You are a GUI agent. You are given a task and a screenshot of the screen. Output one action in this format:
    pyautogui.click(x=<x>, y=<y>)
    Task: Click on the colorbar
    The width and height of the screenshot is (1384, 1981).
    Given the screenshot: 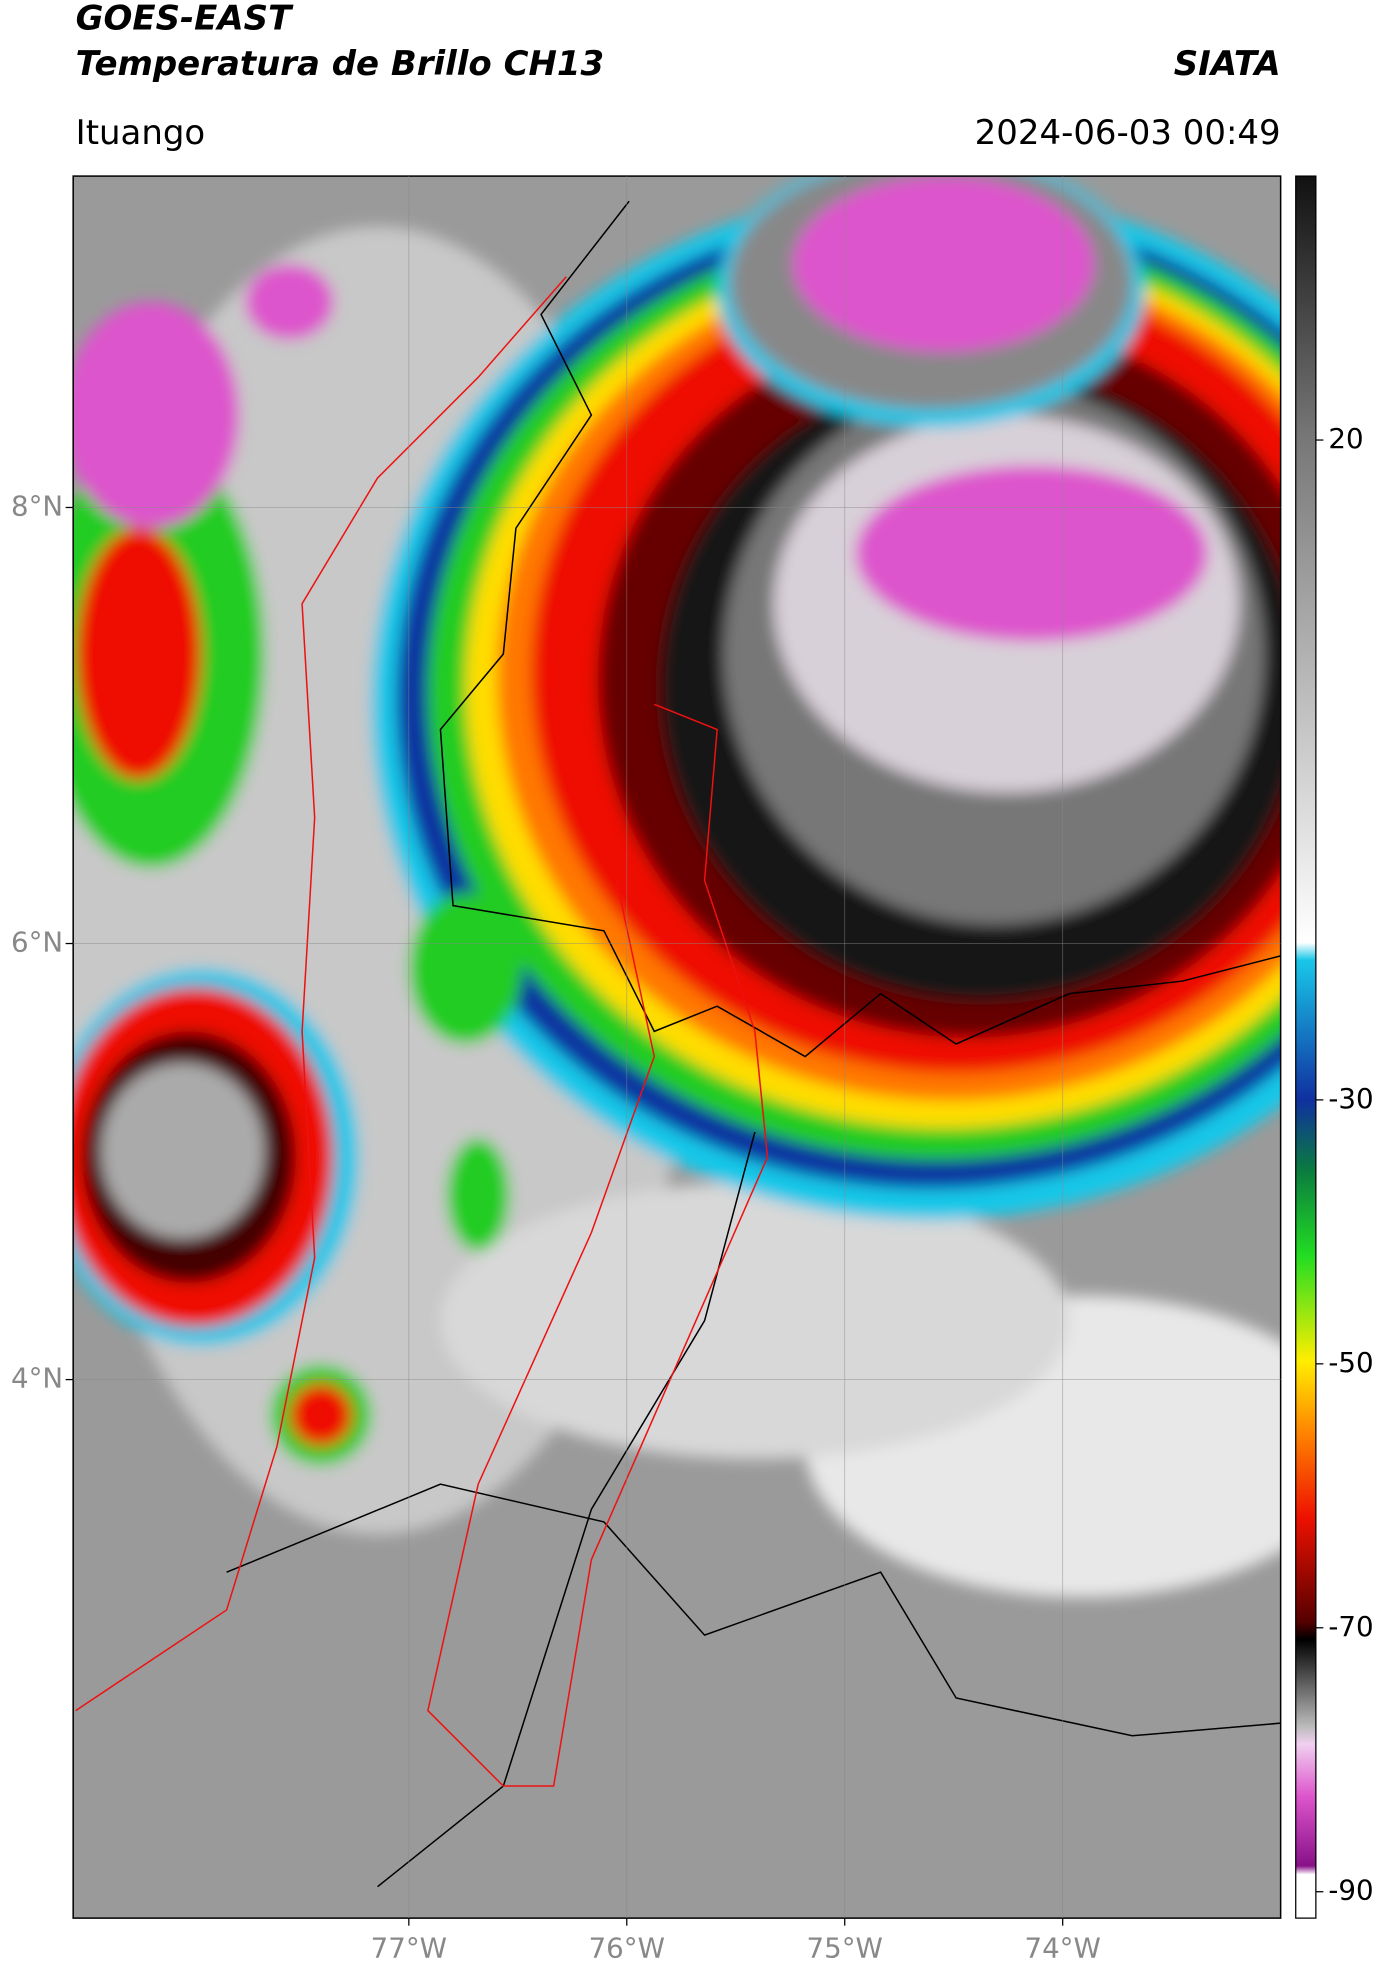 What is the action you would take?
    pyautogui.click(x=1306, y=1047)
    